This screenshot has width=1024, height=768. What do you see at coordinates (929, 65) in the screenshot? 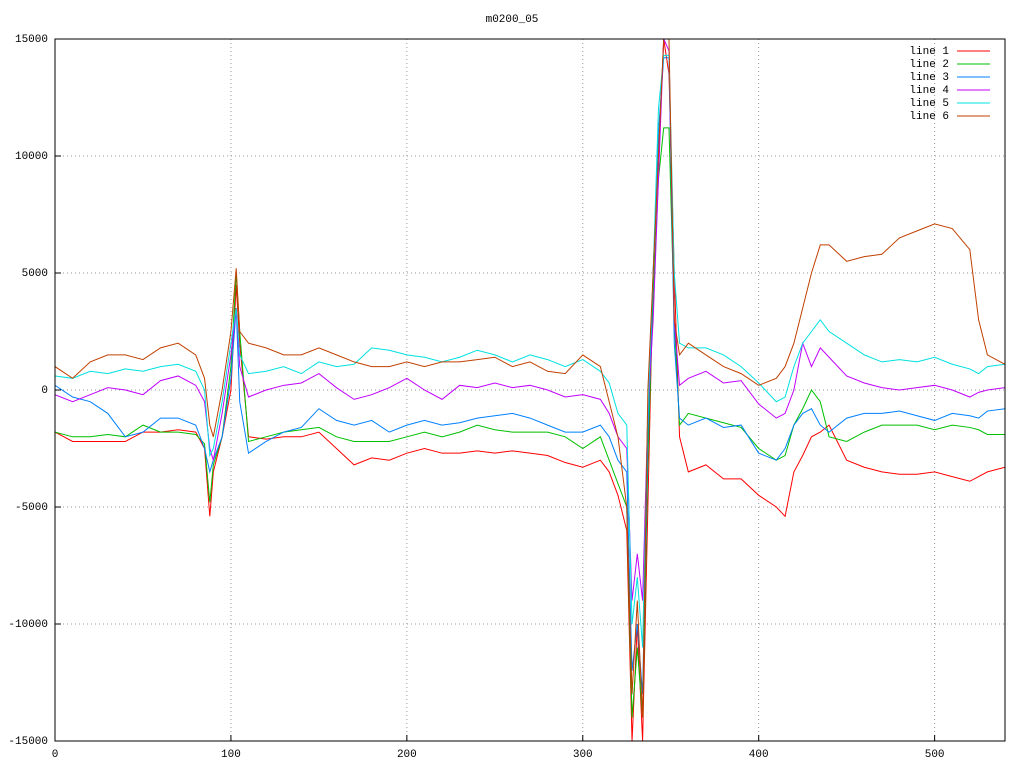
I see `legend-label: line 2` at bounding box center [929, 65].